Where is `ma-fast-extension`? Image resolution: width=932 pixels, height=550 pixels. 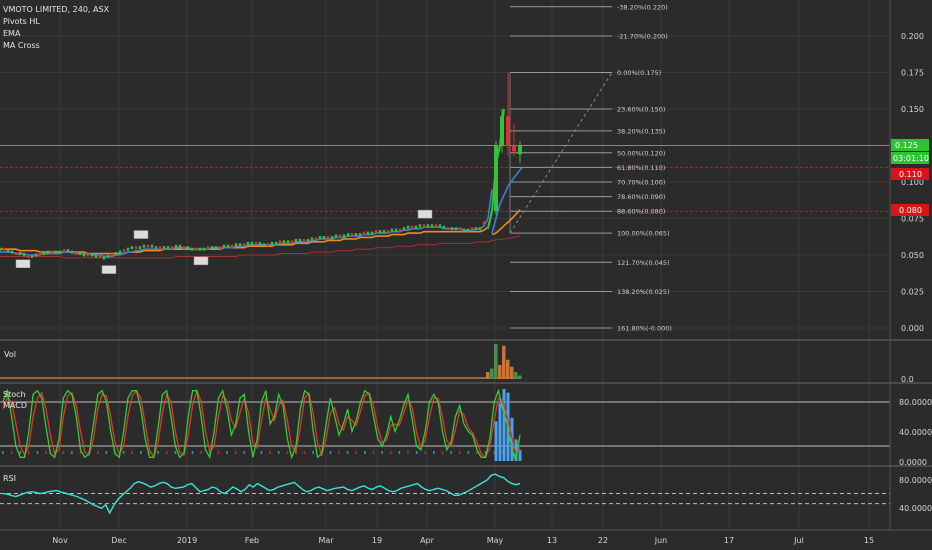
ma-fast-extension is located at coordinates (506, 222).